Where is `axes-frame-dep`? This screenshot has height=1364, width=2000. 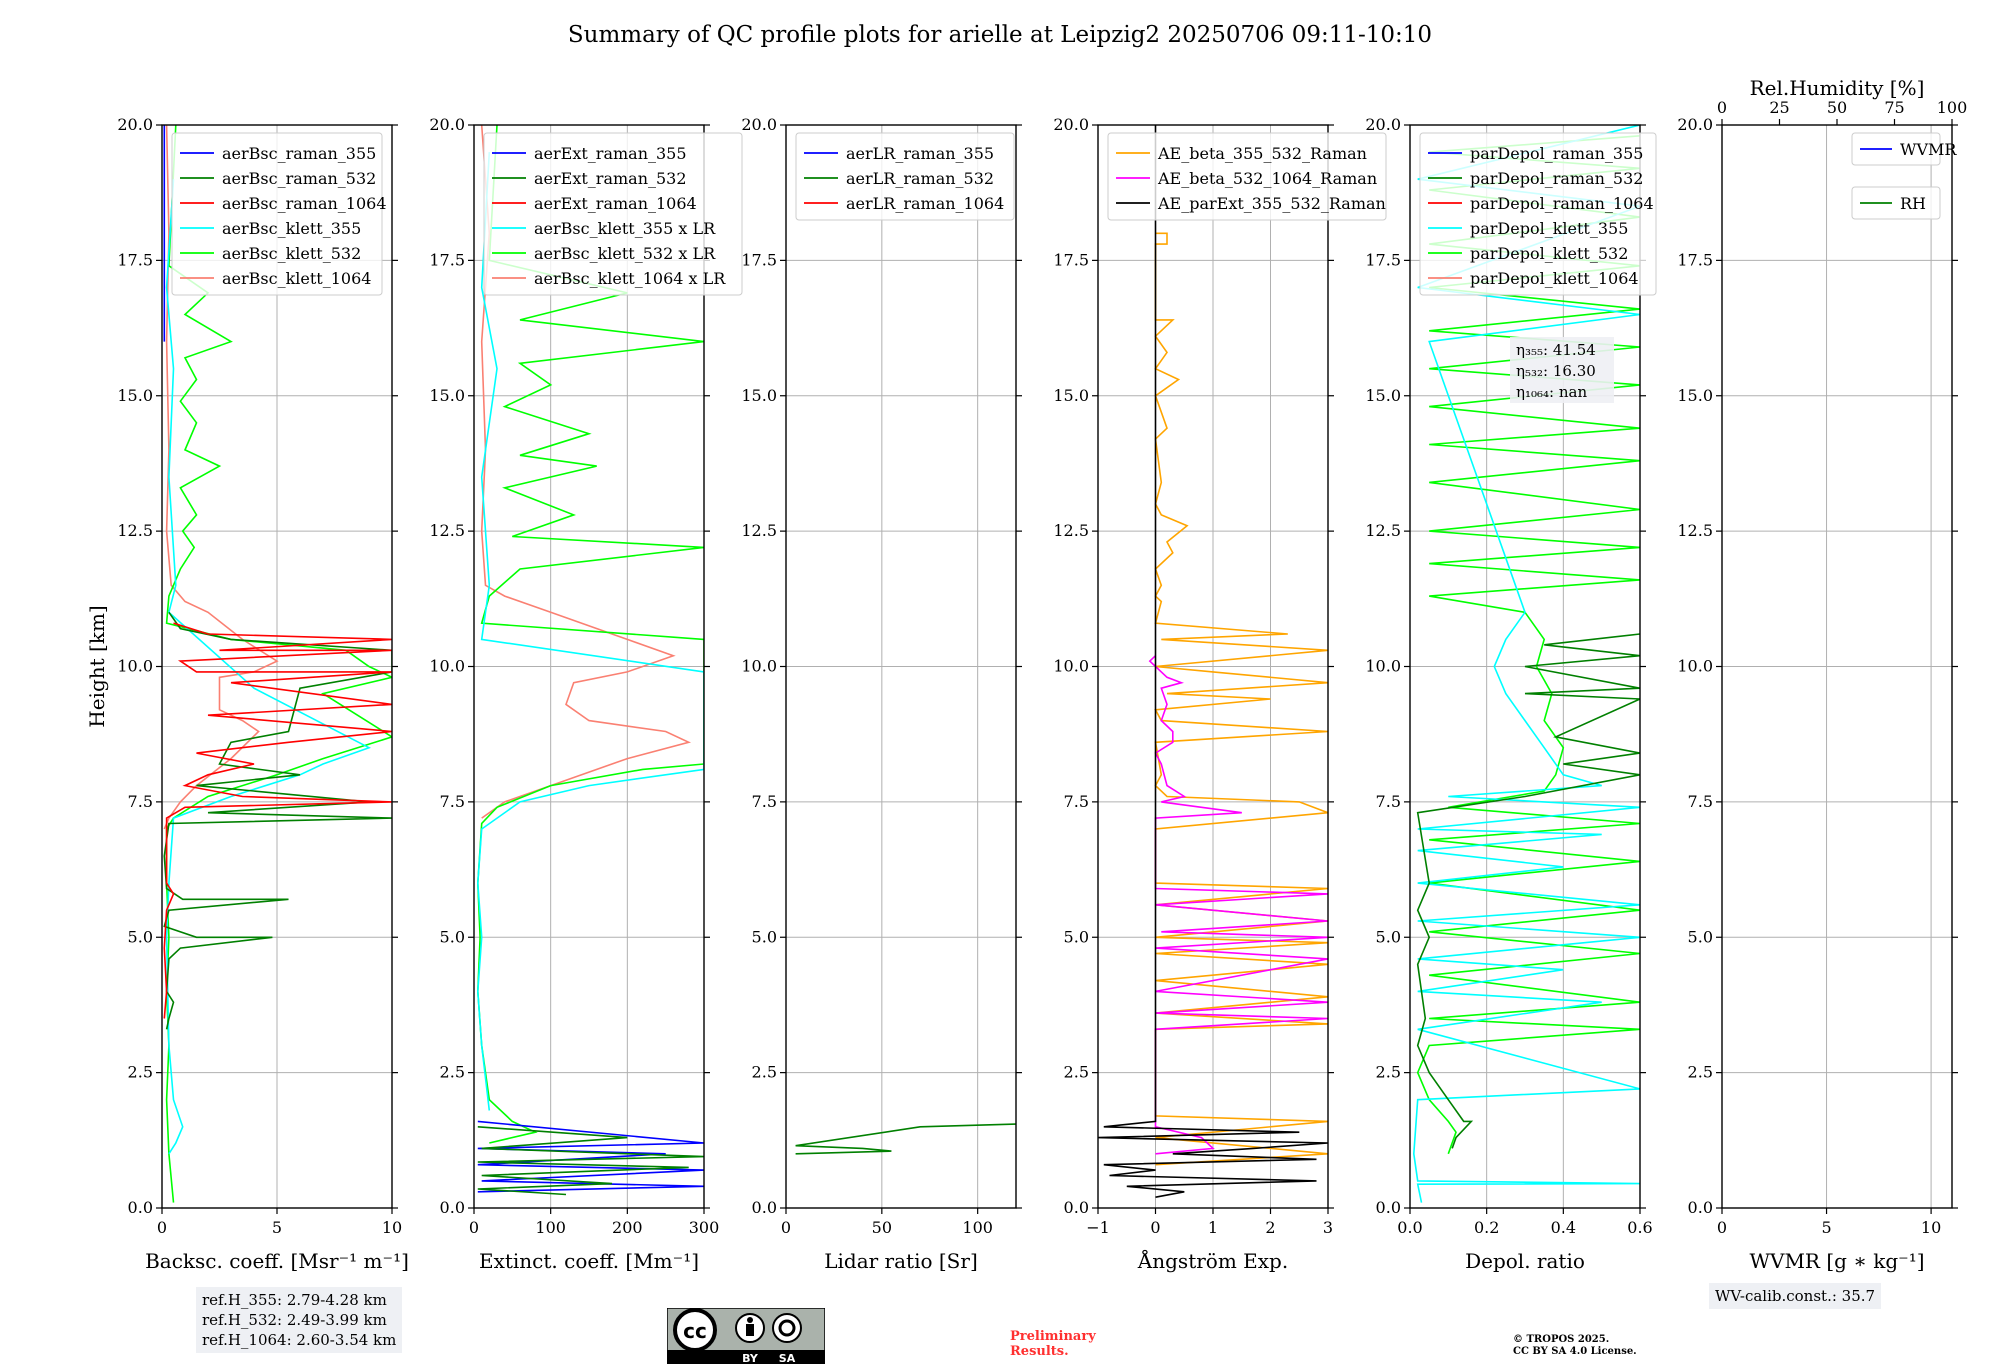
axes-frame-dep is located at coordinates (1525, 666).